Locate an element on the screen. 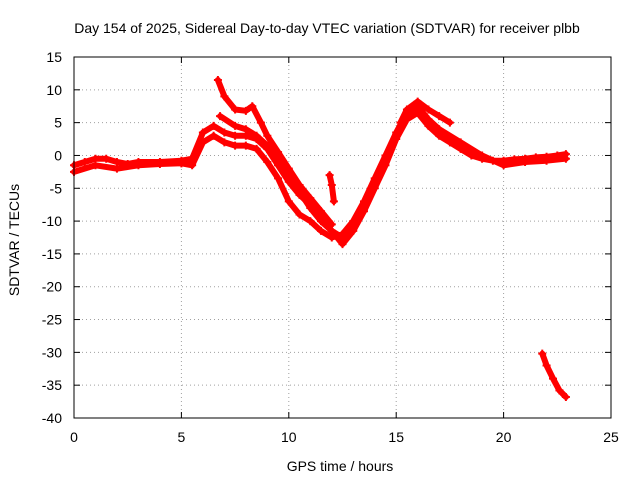  y-tick-label: 15 is located at coordinates (54, 57).